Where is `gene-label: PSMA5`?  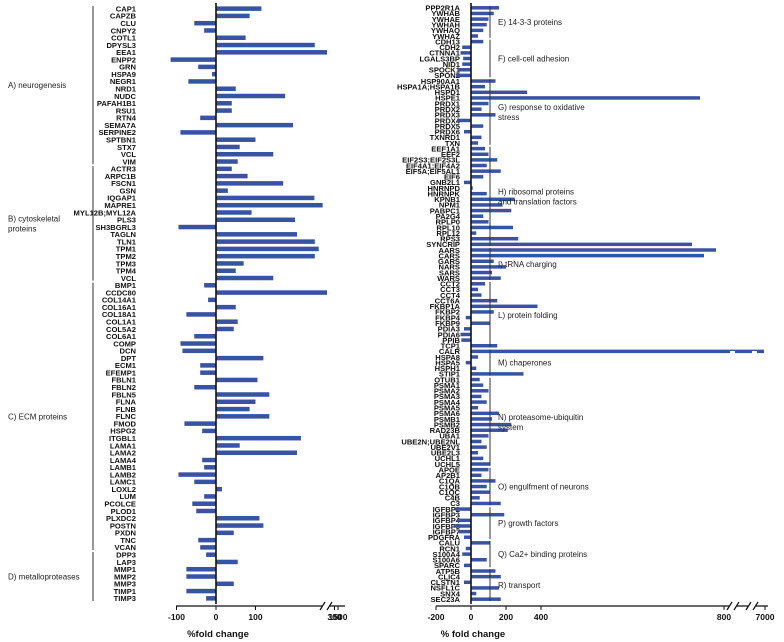 gene-label: PSMA5 is located at coordinates (447, 407).